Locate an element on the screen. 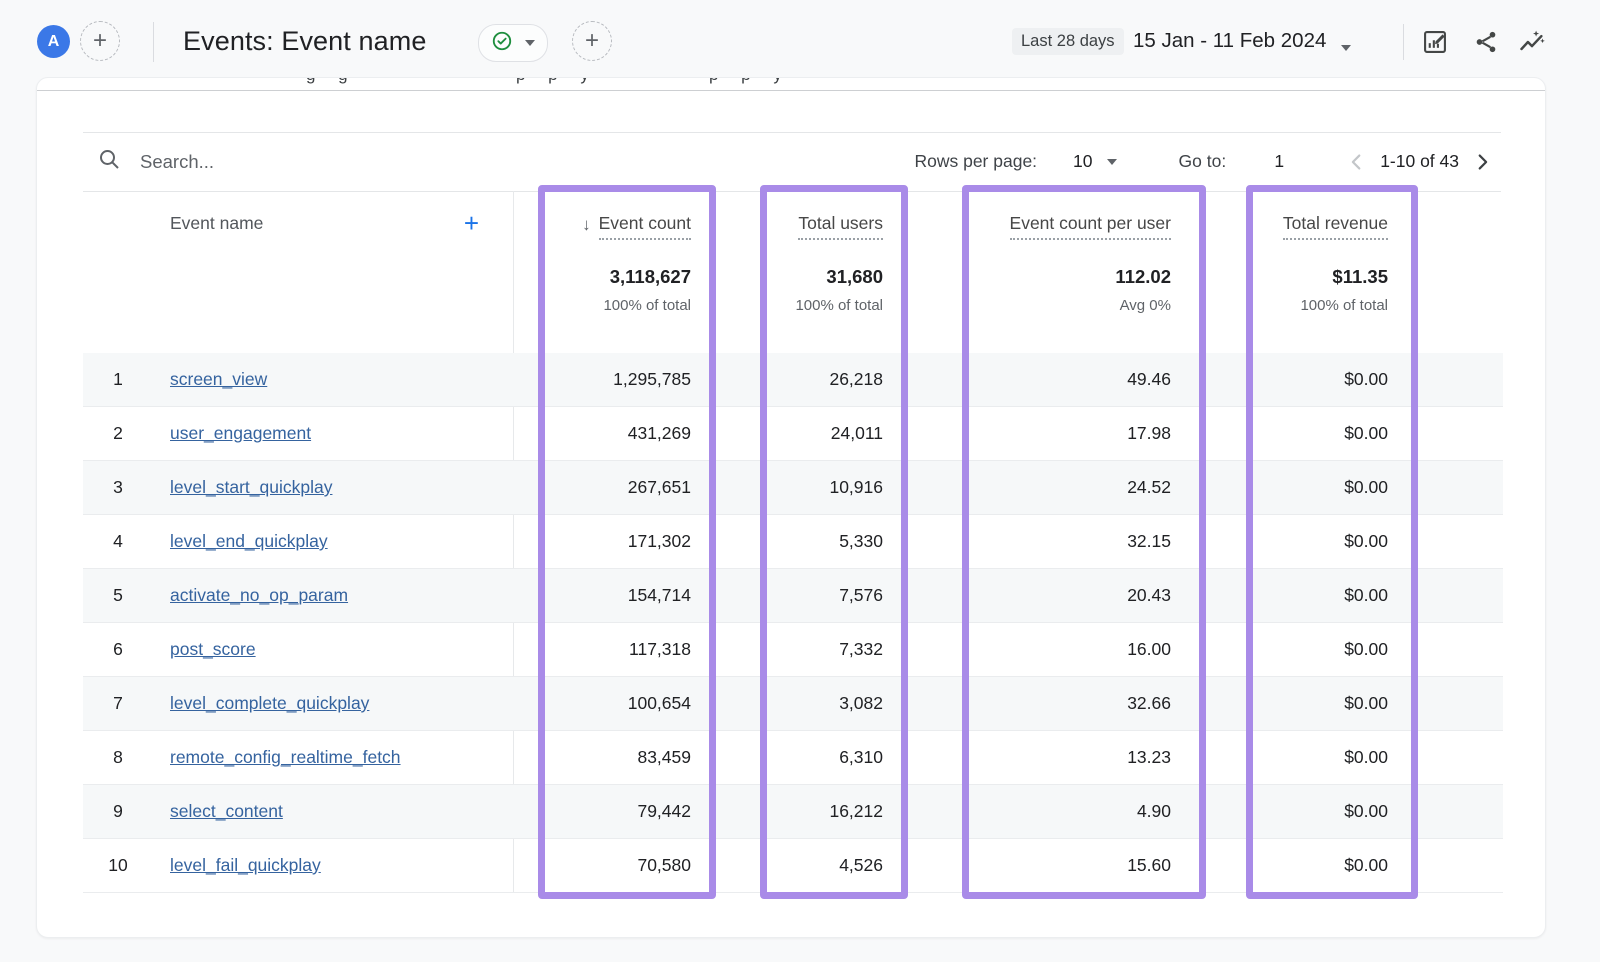 The height and width of the screenshot is (962, 1600). event-count-cell: 431,269 is located at coordinates (659, 433).